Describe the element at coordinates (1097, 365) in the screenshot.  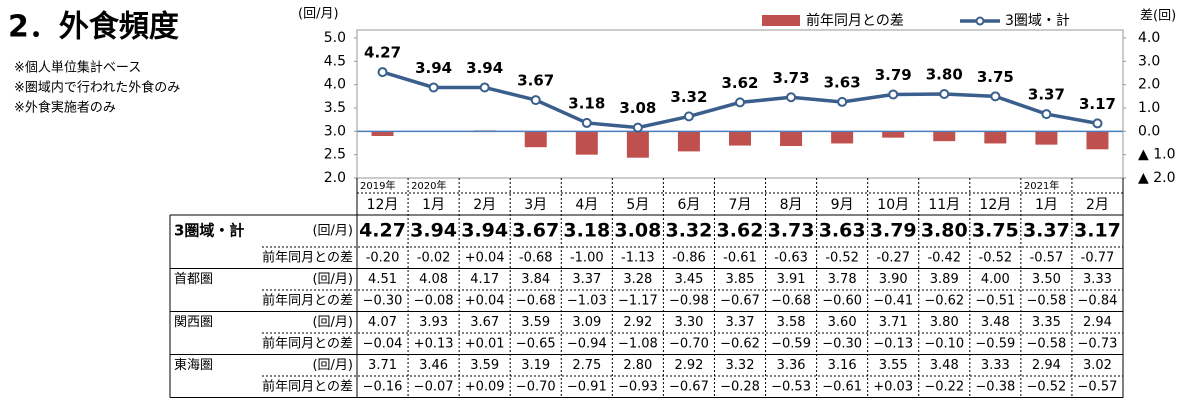
I see `table-cell: 3.02` at that location.